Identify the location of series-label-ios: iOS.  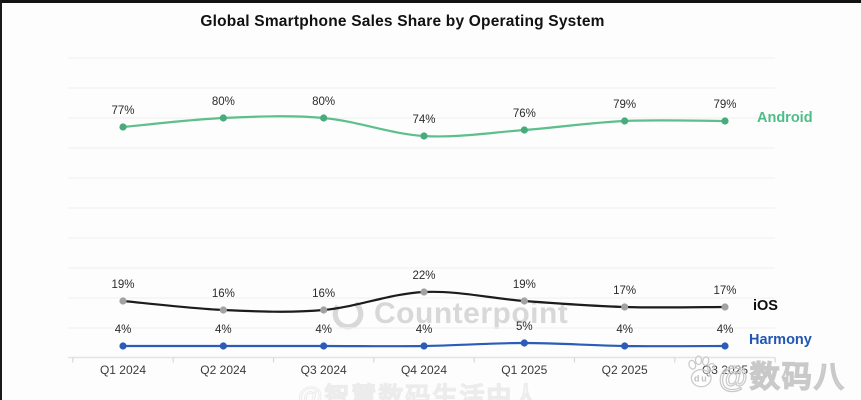
(765, 306).